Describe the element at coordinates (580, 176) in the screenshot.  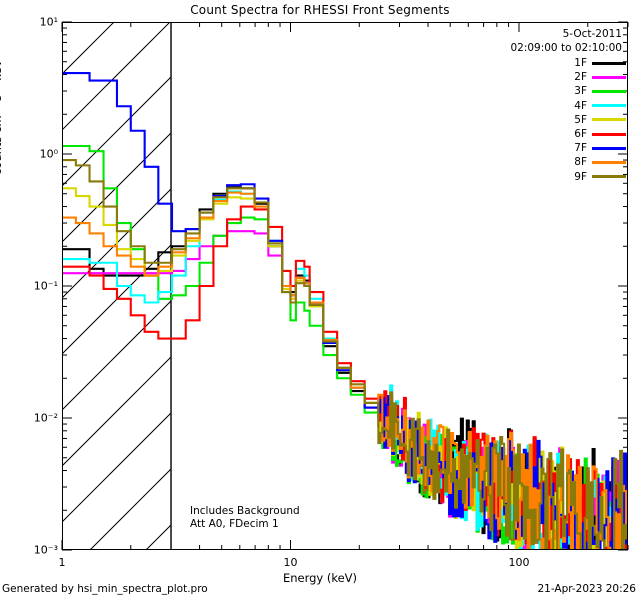
I see `legend-label: 9F` at that location.